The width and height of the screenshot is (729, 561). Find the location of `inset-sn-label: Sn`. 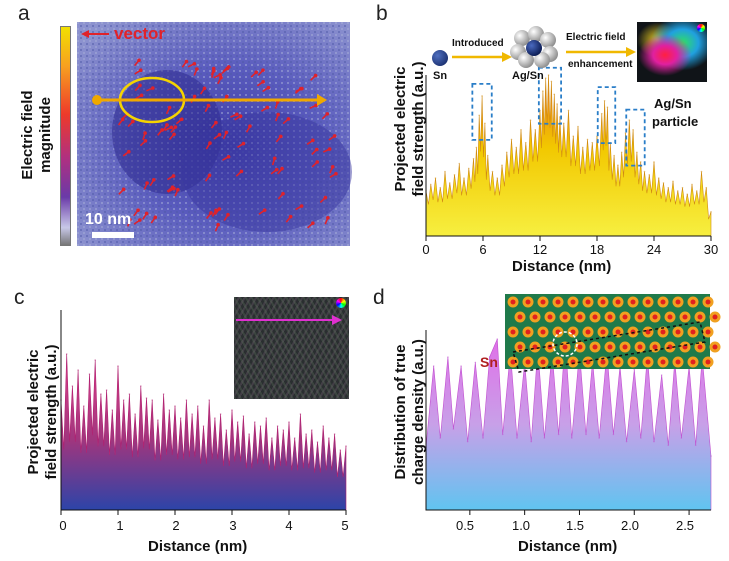

inset-sn-label: Sn is located at coordinates (440, 76).